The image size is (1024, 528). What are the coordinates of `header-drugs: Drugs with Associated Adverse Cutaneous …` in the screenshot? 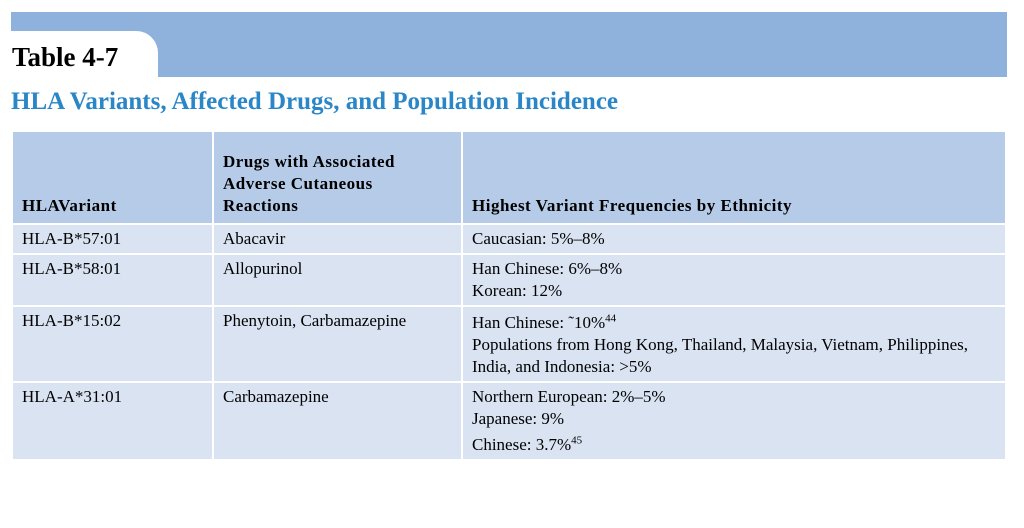 It's located at (337, 177).